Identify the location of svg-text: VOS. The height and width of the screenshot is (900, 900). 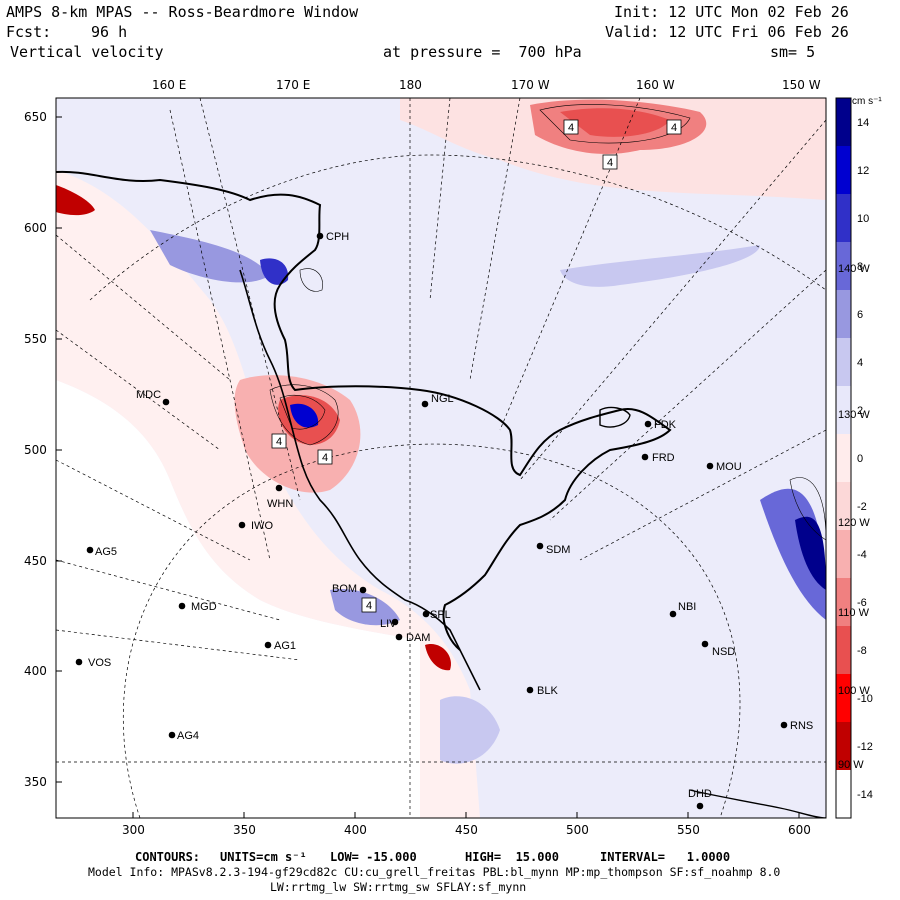
(99, 663).